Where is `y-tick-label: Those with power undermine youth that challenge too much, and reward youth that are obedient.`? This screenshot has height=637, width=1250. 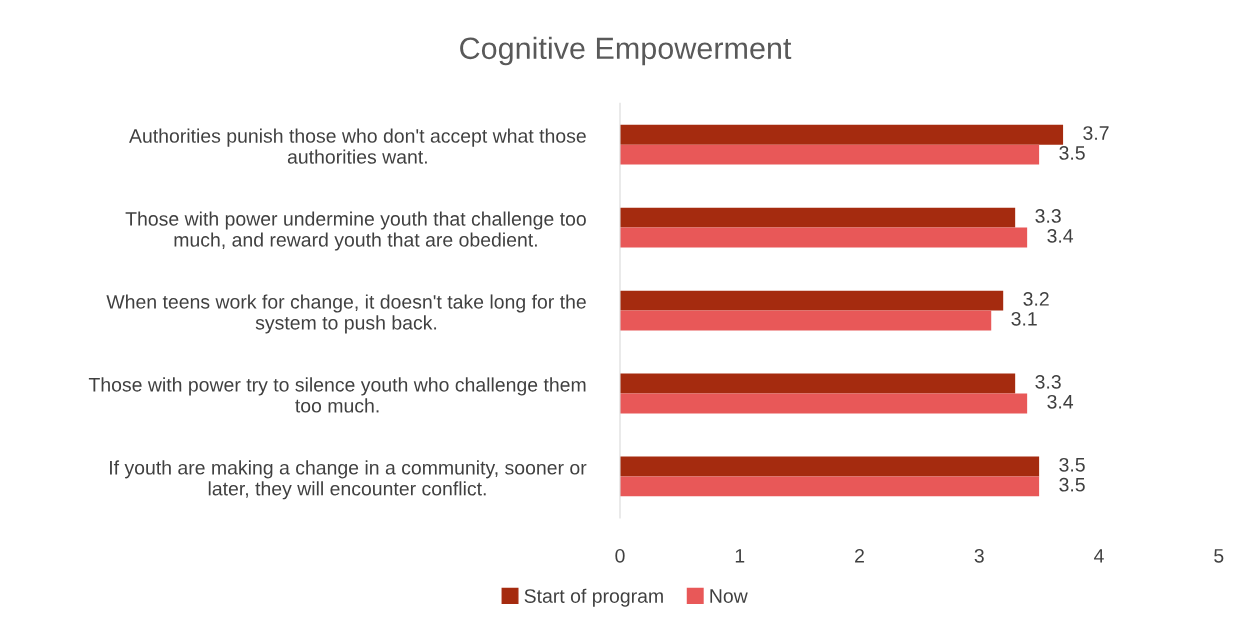 y-tick-label: Those with power undermine youth that challenge too much, and reward youth that are obedient. is located at coordinates (355, 231).